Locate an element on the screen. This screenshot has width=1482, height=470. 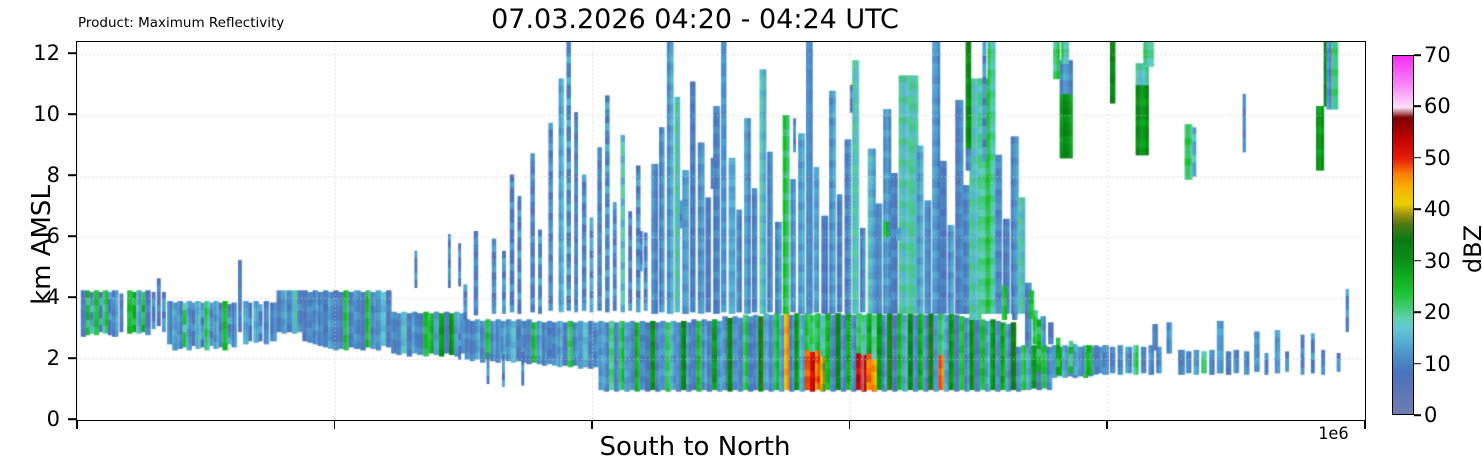
colorbar is located at coordinates (1403, 235).